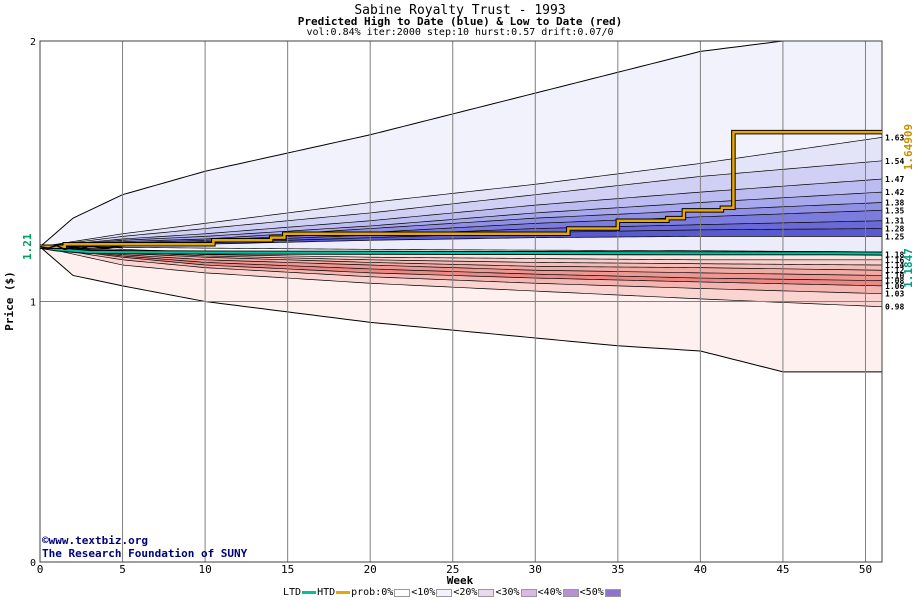 Image resolution: width=920 pixels, height=600 pixels. Describe the element at coordinates (894, 137) in the screenshot. I see `right-label-high-0: 1.63` at that location.